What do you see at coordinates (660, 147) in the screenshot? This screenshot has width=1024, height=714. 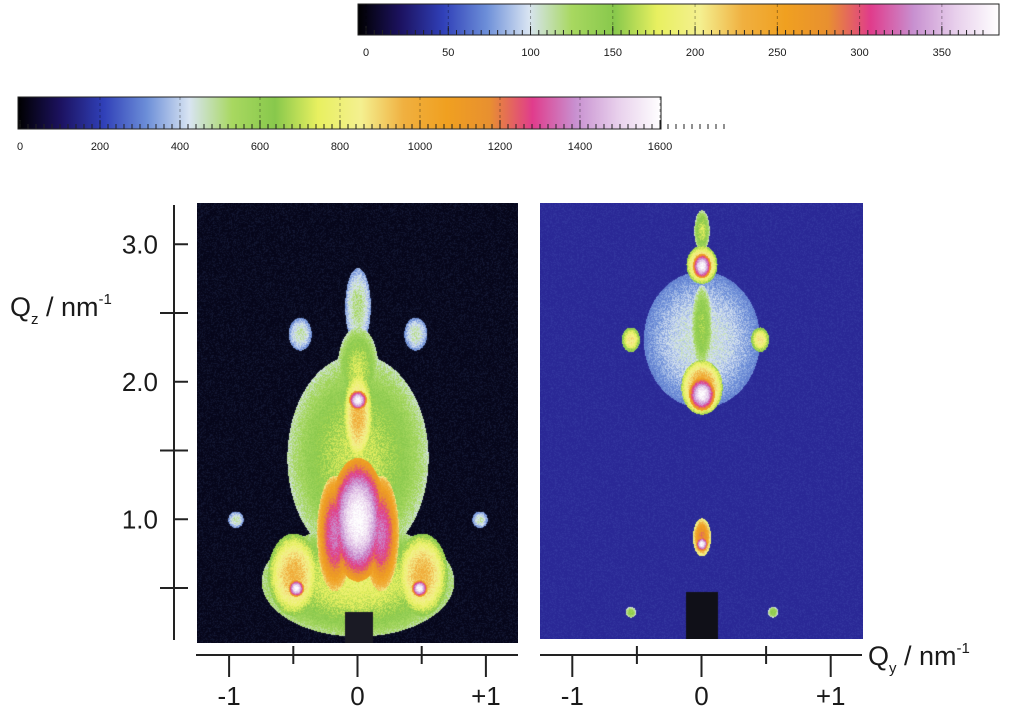 I see `colorbar-tick-label: 1600` at bounding box center [660, 147].